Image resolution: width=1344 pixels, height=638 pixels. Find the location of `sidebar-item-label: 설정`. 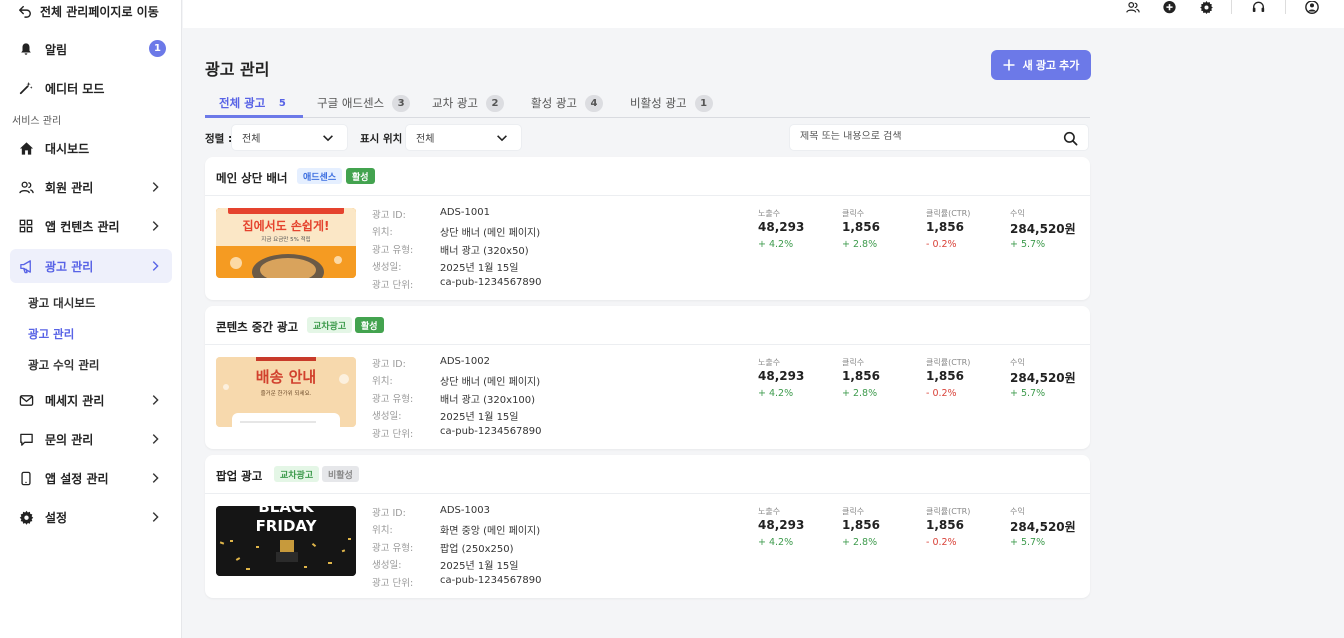

sidebar-item-label: 설정 is located at coordinates (56, 517).